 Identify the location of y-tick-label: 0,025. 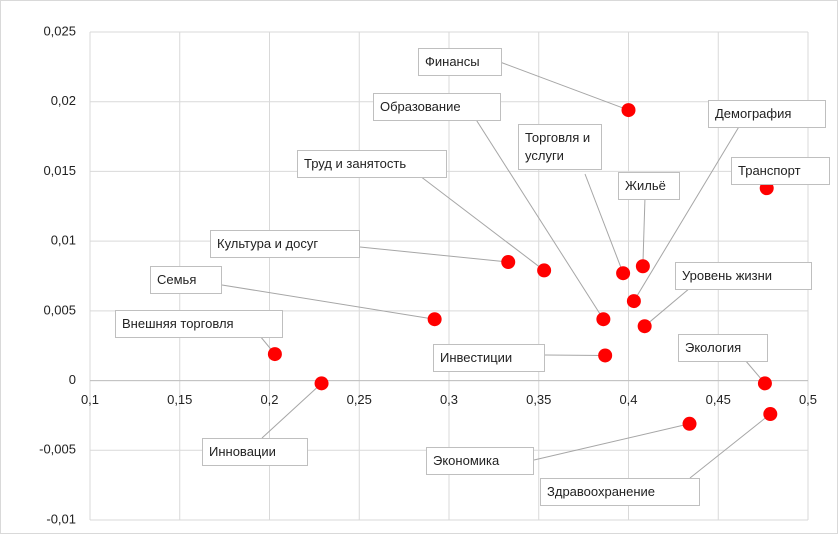
(59, 30).